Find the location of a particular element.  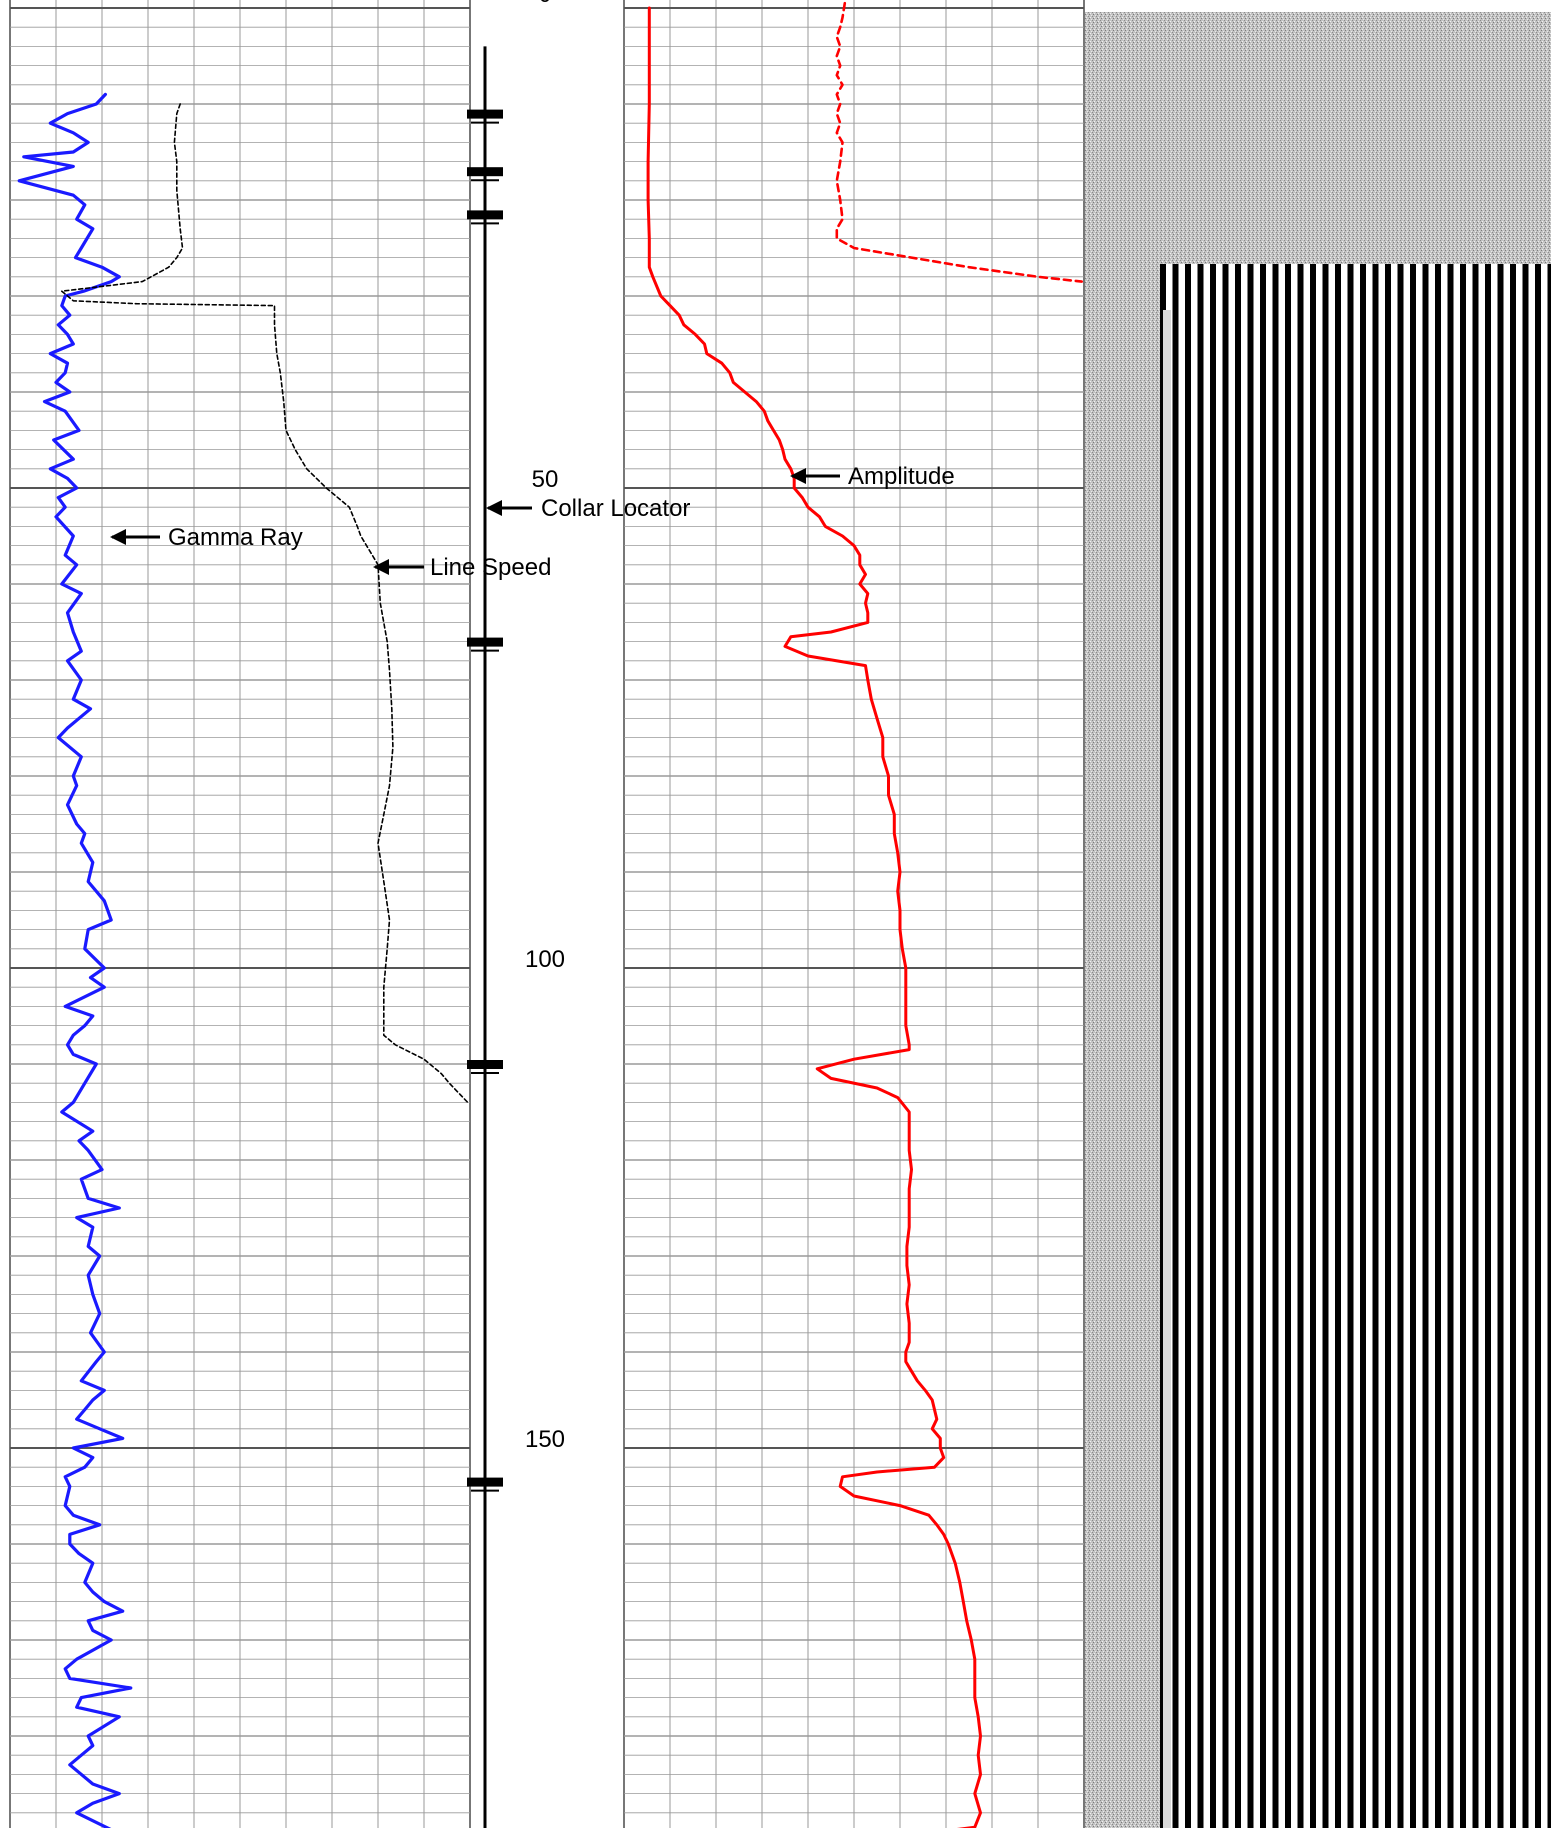

depth-label-150: 150 is located at coordinates (545, 1439).